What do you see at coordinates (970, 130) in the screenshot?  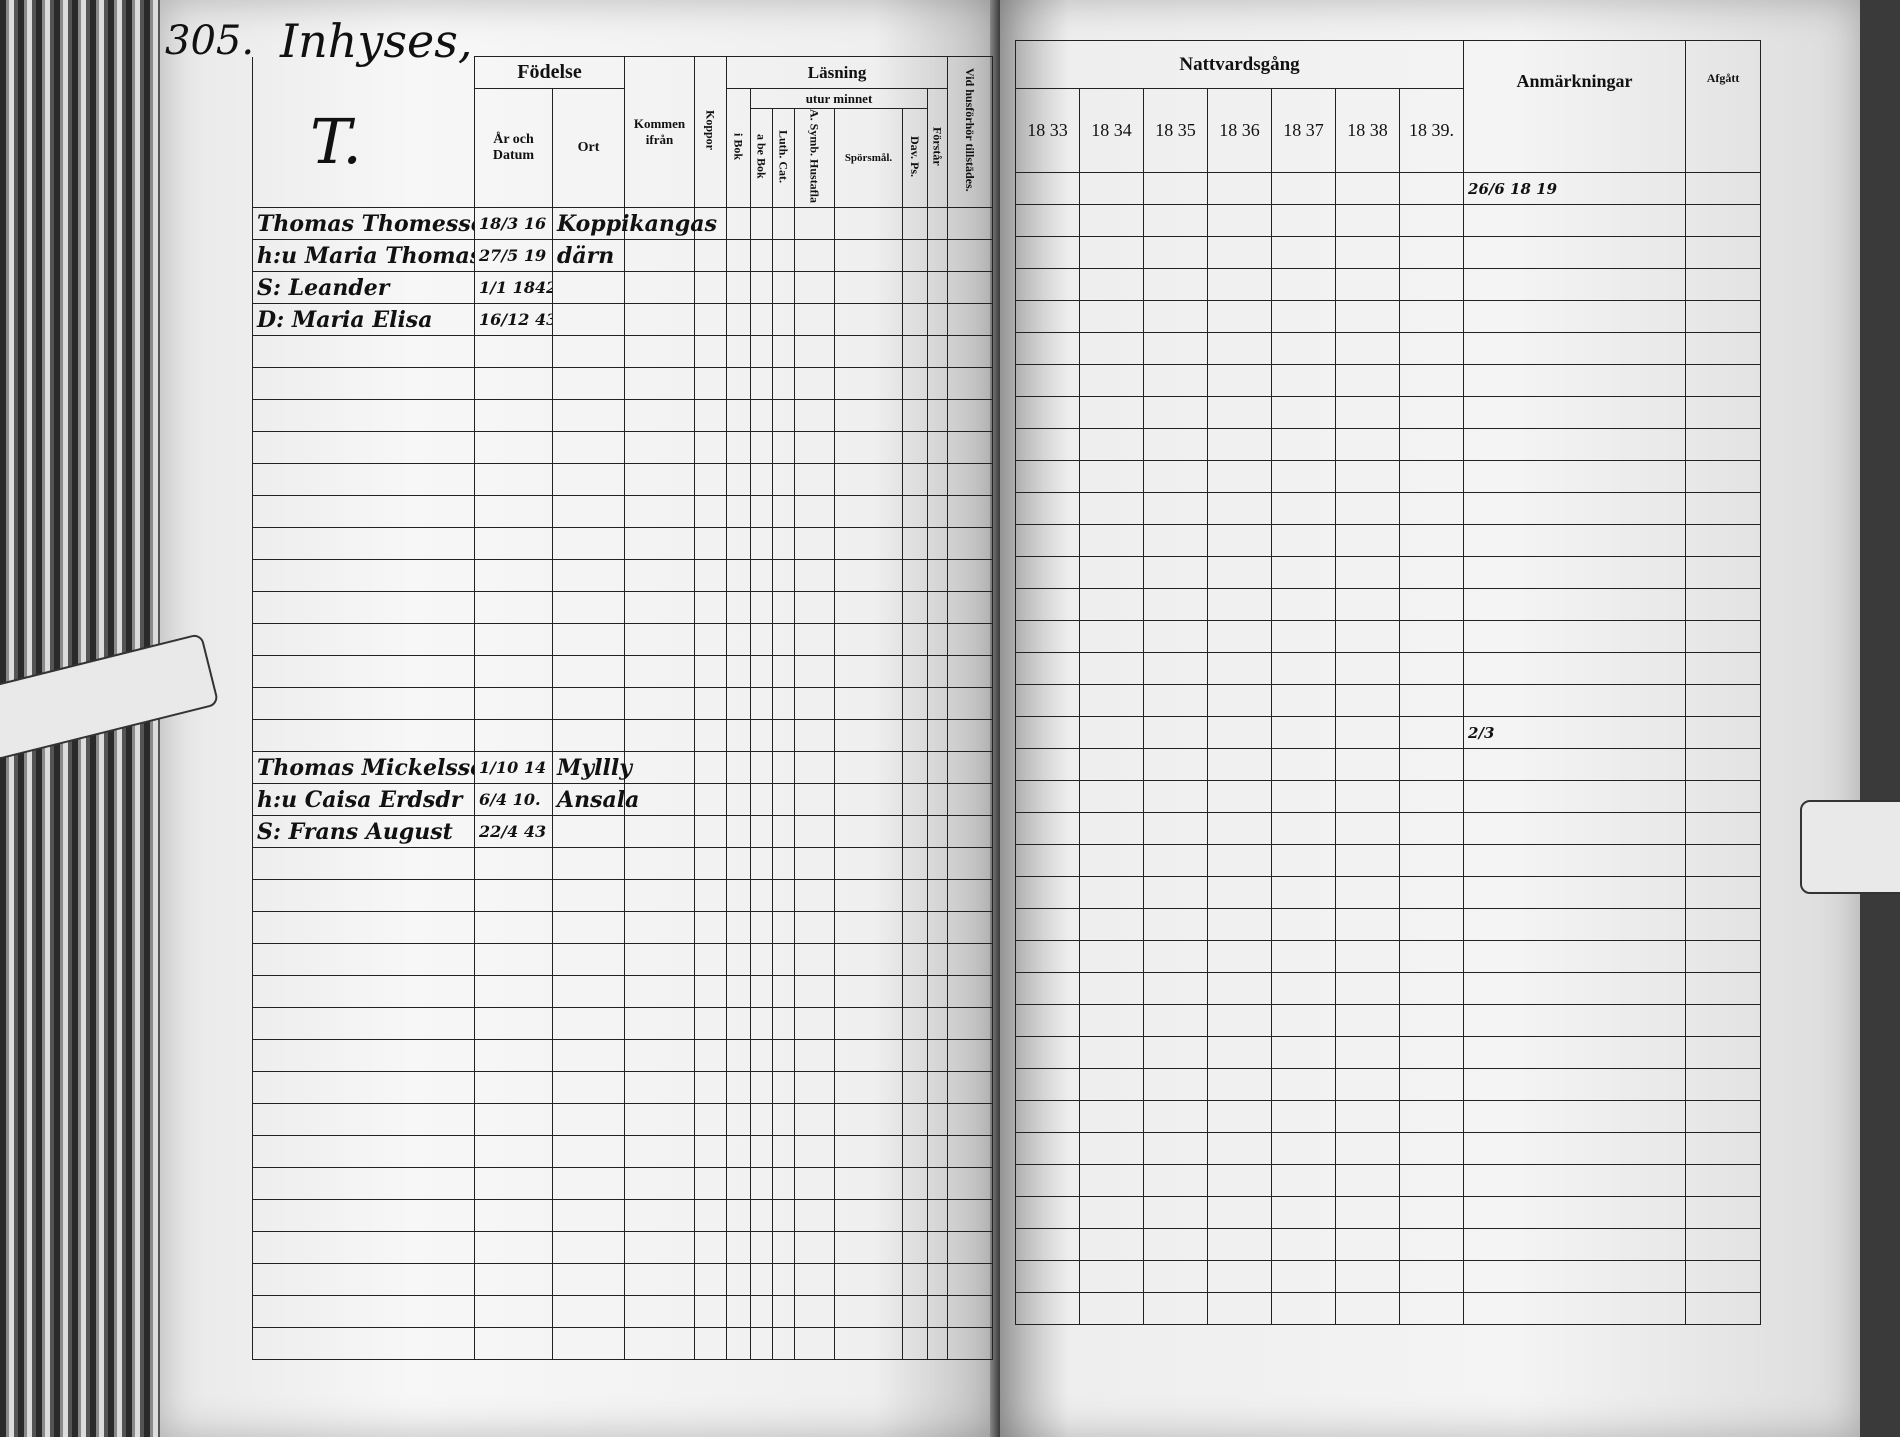 I see `vid-husforhor-header: Vid husförhör tillstädes.` at bounding box center [970, 130].